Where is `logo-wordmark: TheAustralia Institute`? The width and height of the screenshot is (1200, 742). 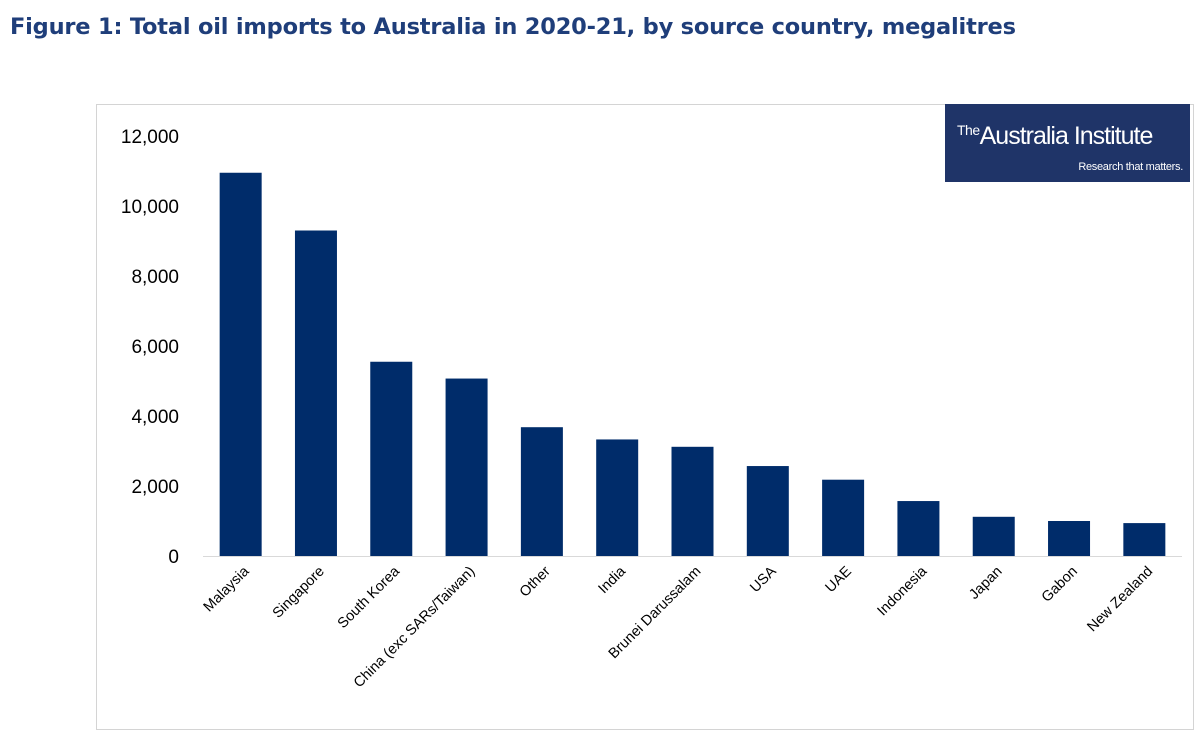
logo-wordmark: TheAustralia Institute is located at coordinates (1055, 136).